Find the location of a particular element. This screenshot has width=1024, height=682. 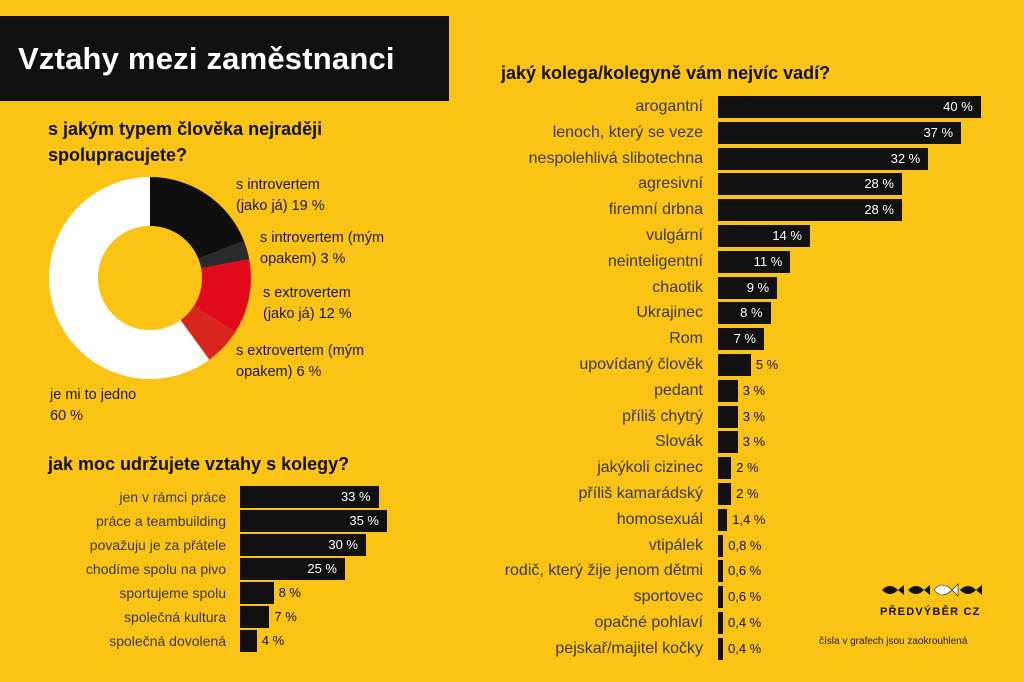

pie-label-value-line: 60 % is located at coordinates (67, 416).